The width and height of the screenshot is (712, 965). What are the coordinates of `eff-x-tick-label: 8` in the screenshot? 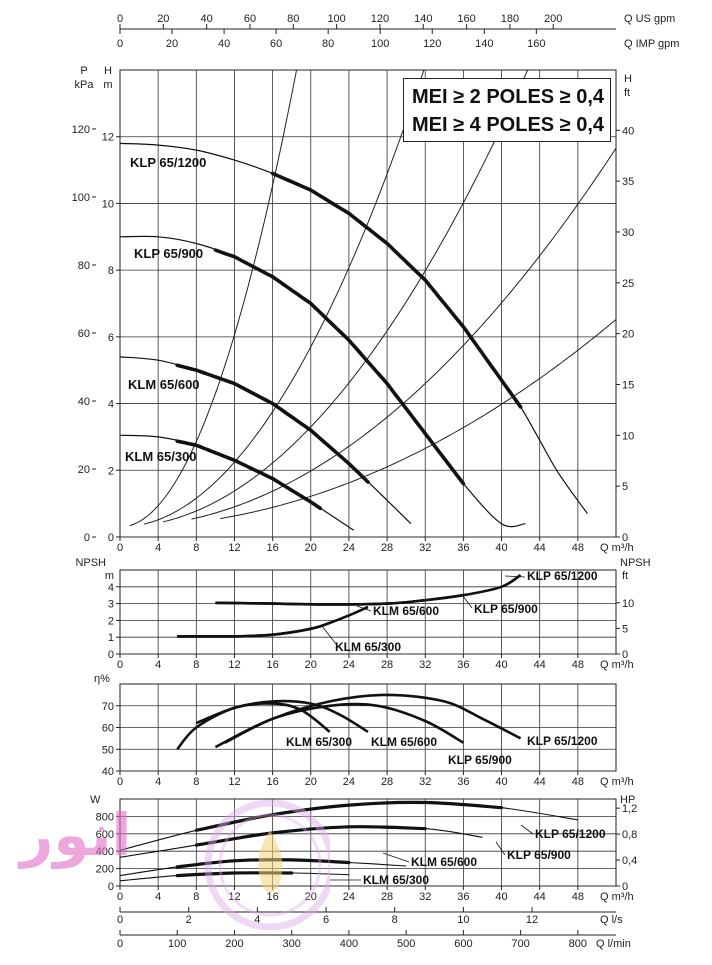 It's located at (196, 782).